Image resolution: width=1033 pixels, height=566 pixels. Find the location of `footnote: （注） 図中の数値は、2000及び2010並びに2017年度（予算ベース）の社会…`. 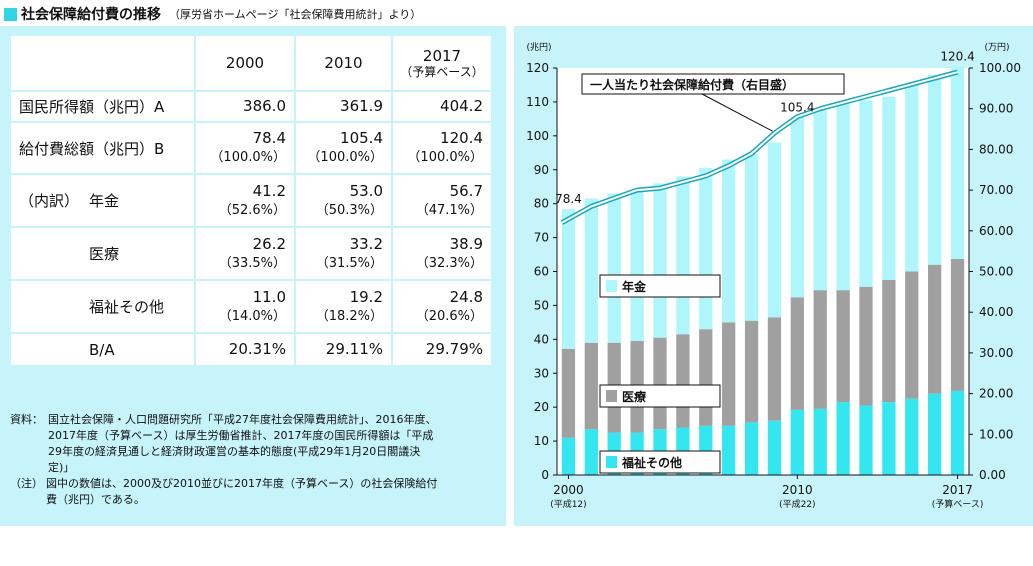

footnote: （注） 図中の数値は、2000及び2010並びに2017年度（予算ベース）の社会… is located at coordinates (255, 492).